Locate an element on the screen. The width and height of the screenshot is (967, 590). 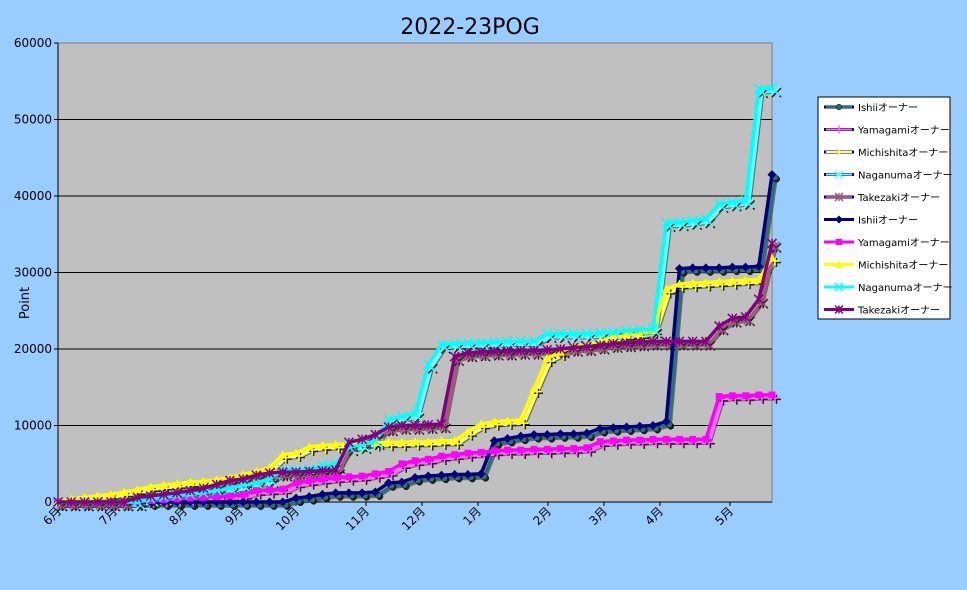
y-tick-label: 20000 is located at coordinates (33, 349).